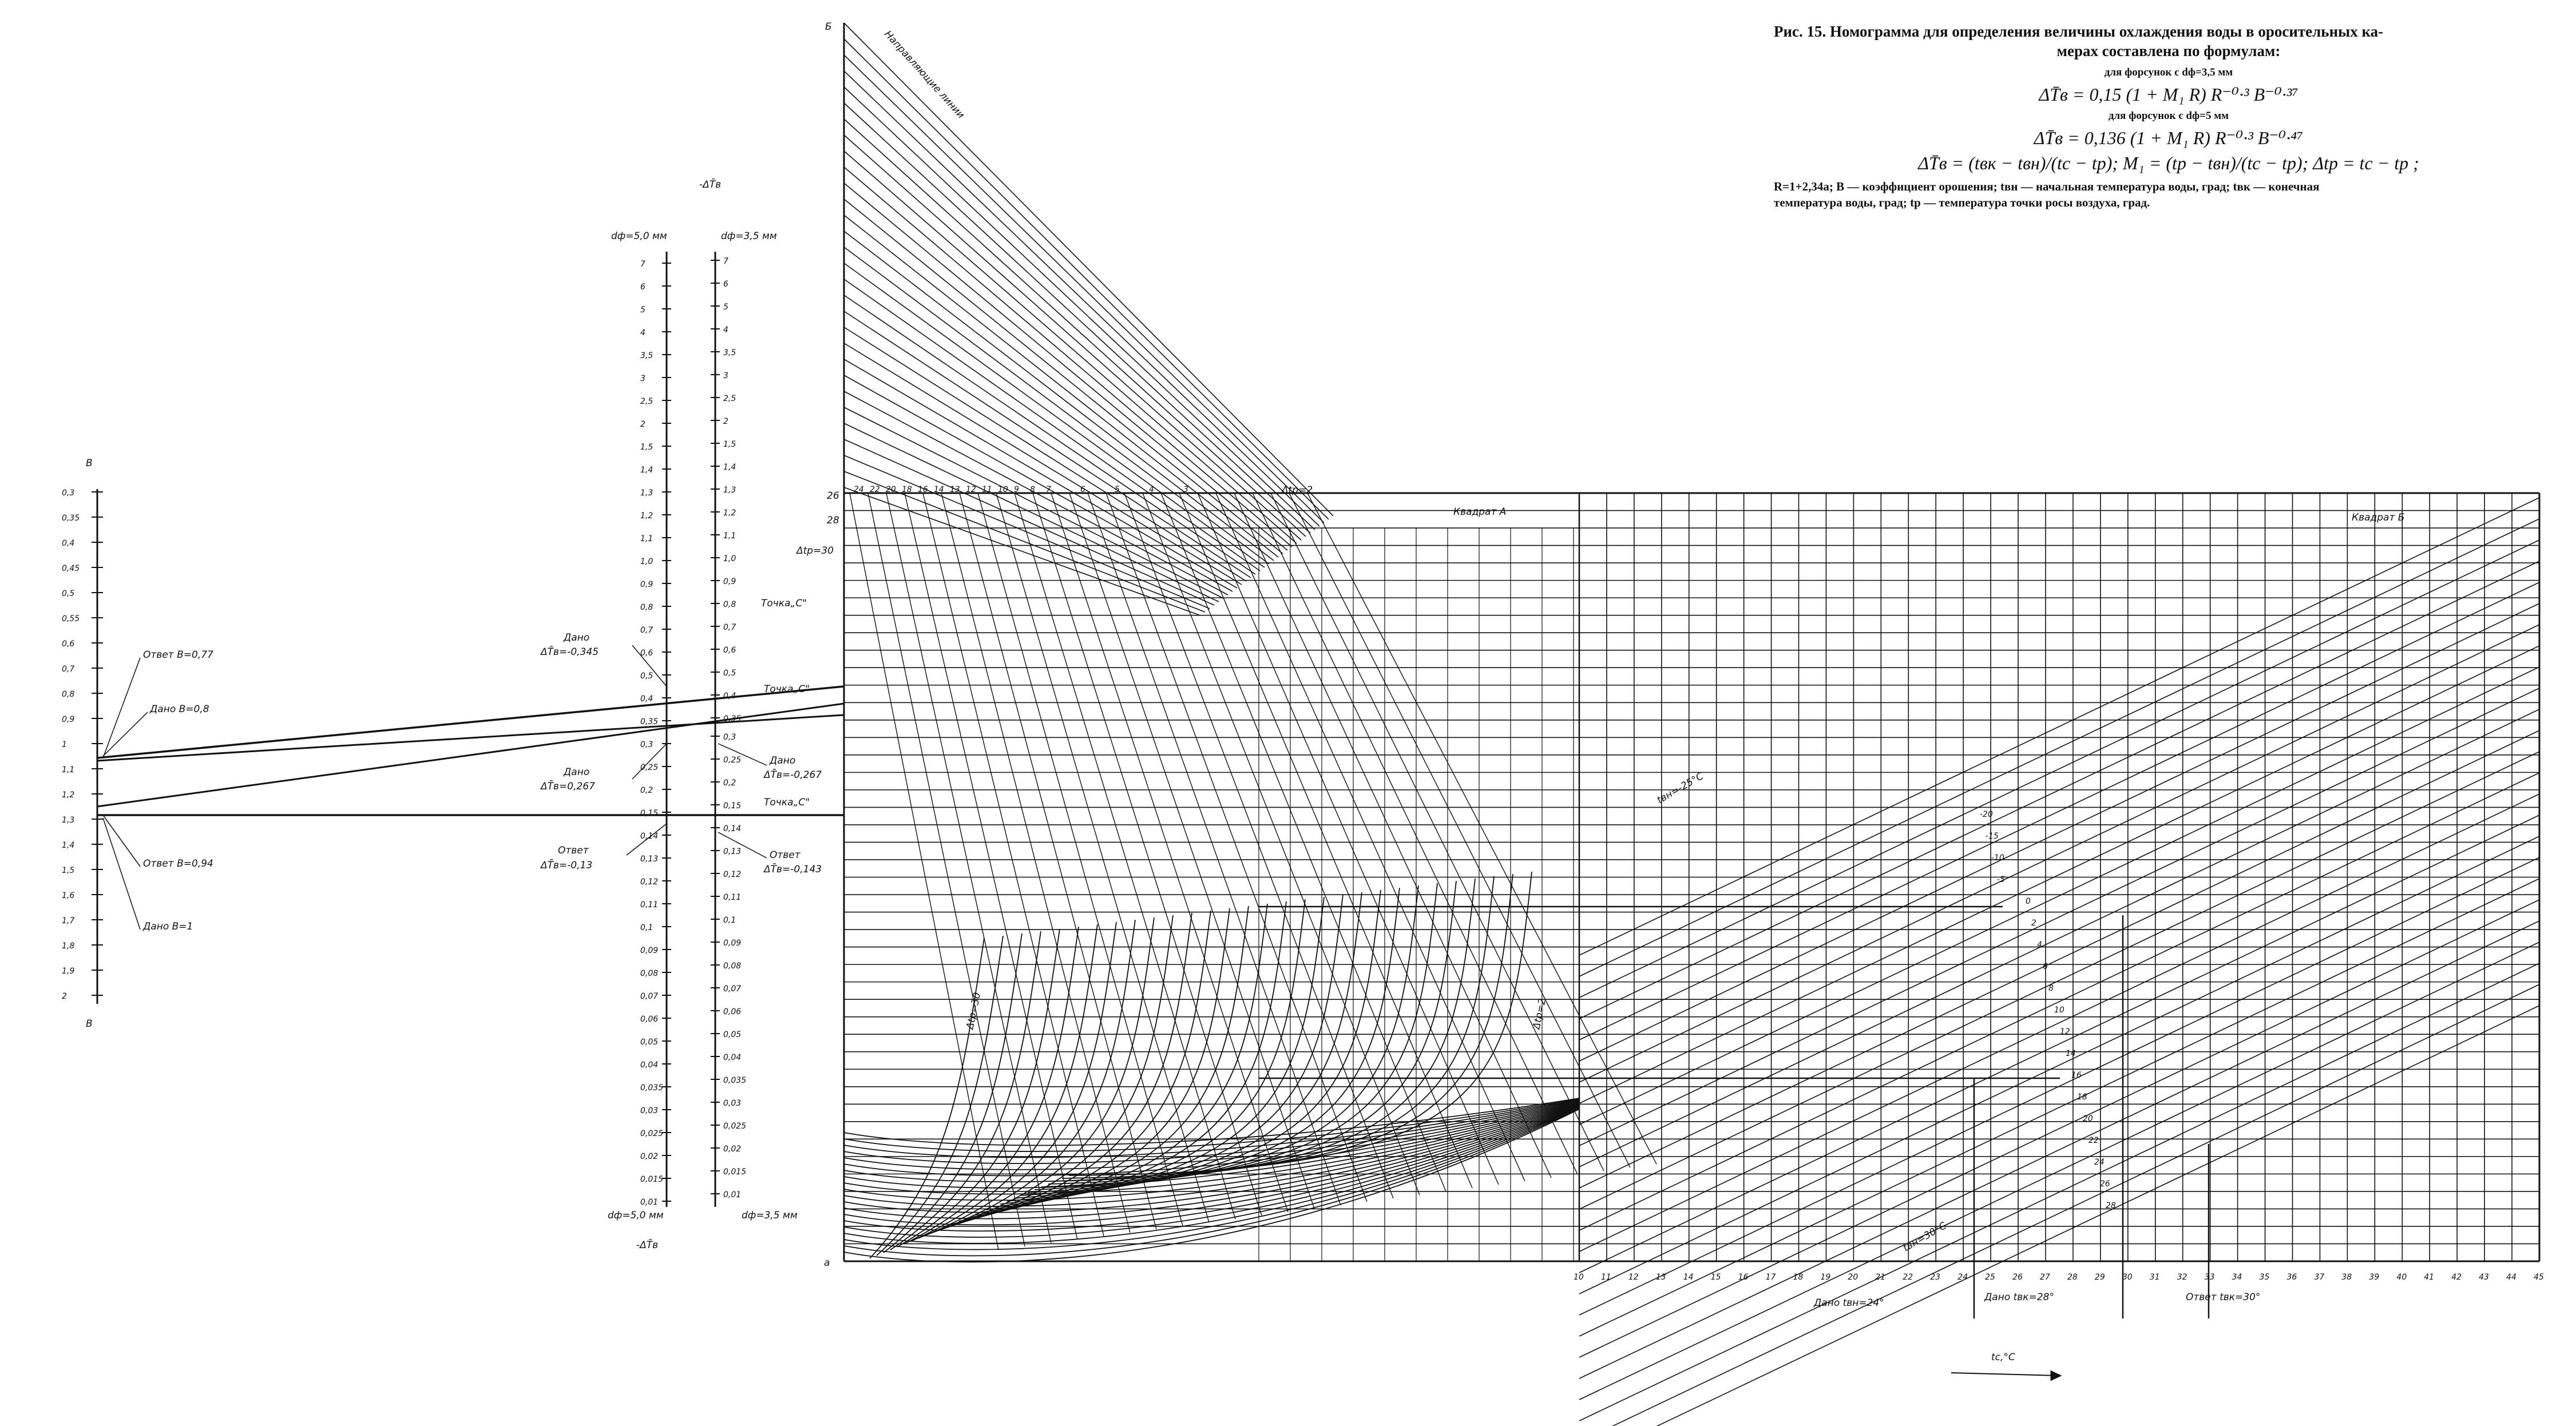 This screenshot has height=1426, width=2576. I want to click on dano-tvk-label: Дано tвк=28°, so click(2019, 1297).